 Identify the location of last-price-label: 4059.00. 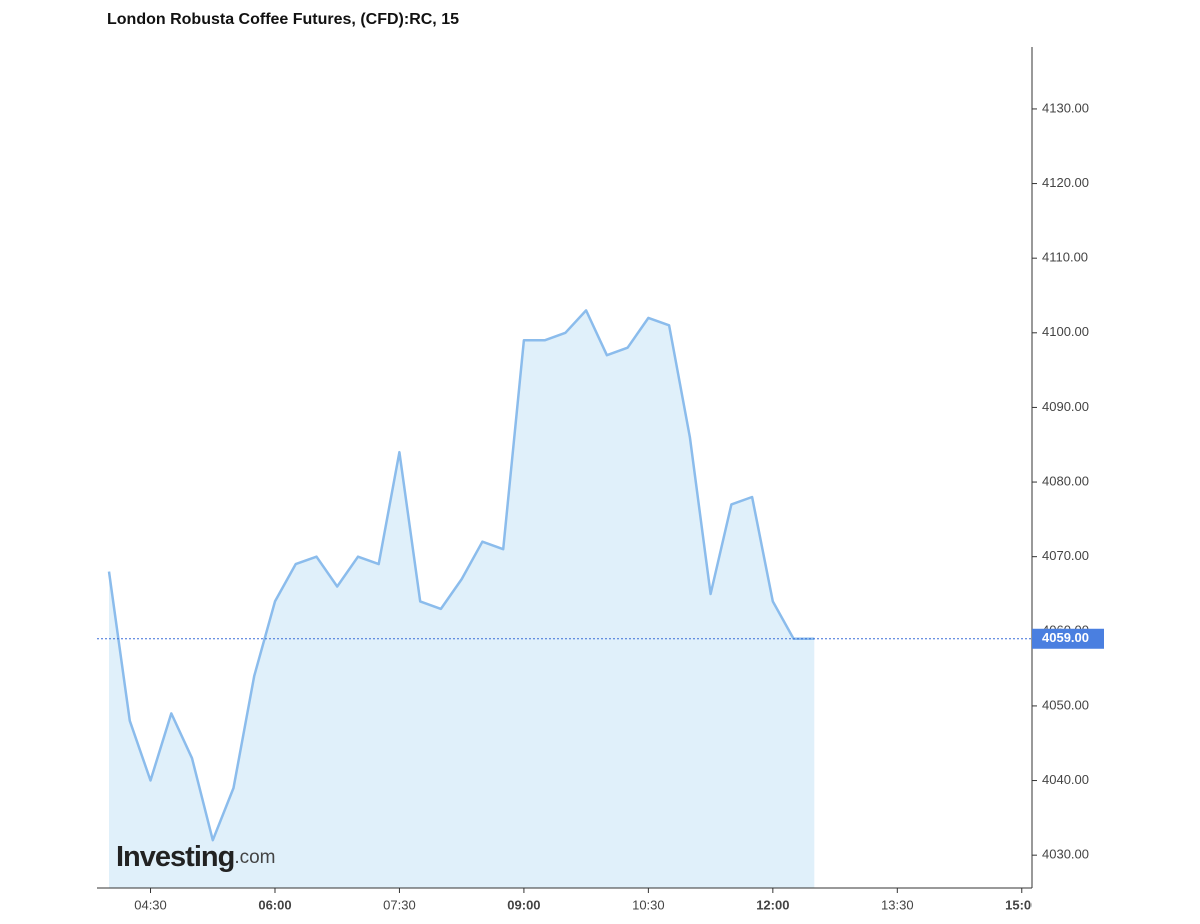
(1065, 637).